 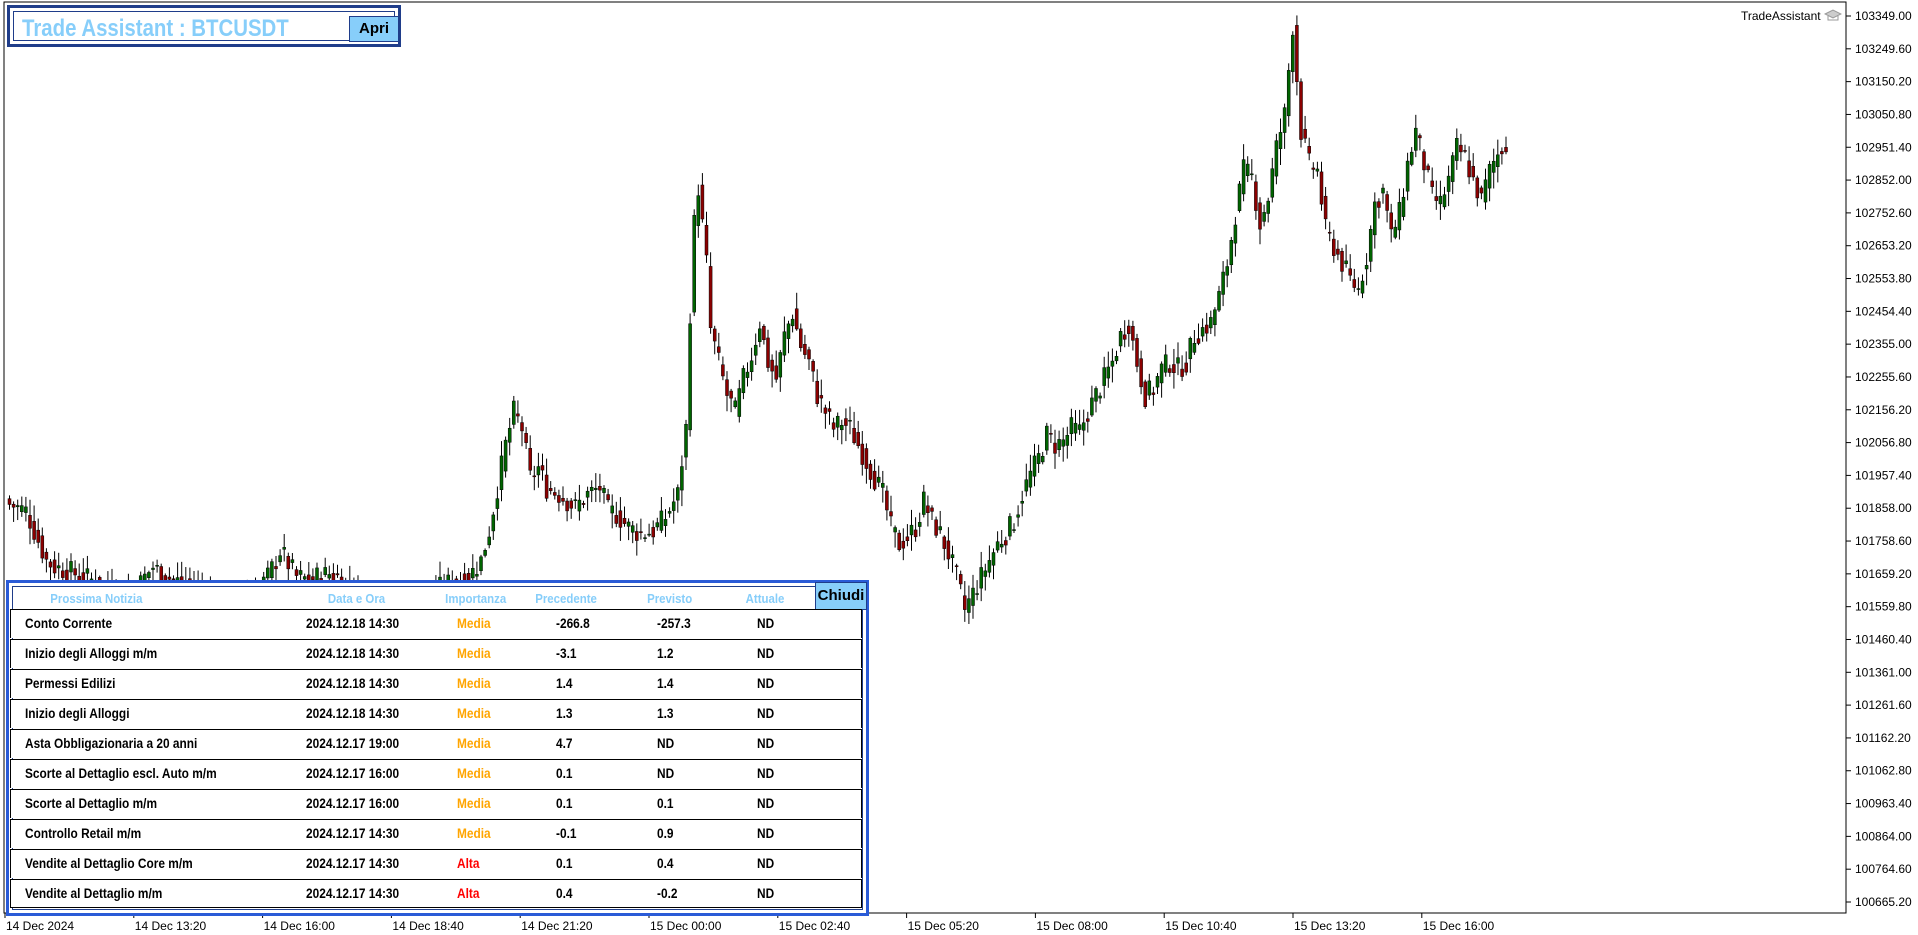 What do you see at coordinates (1883, 738) in the screenshot?
I see `price-tick-label: 101162.20` at bounding box center [1883, 738].